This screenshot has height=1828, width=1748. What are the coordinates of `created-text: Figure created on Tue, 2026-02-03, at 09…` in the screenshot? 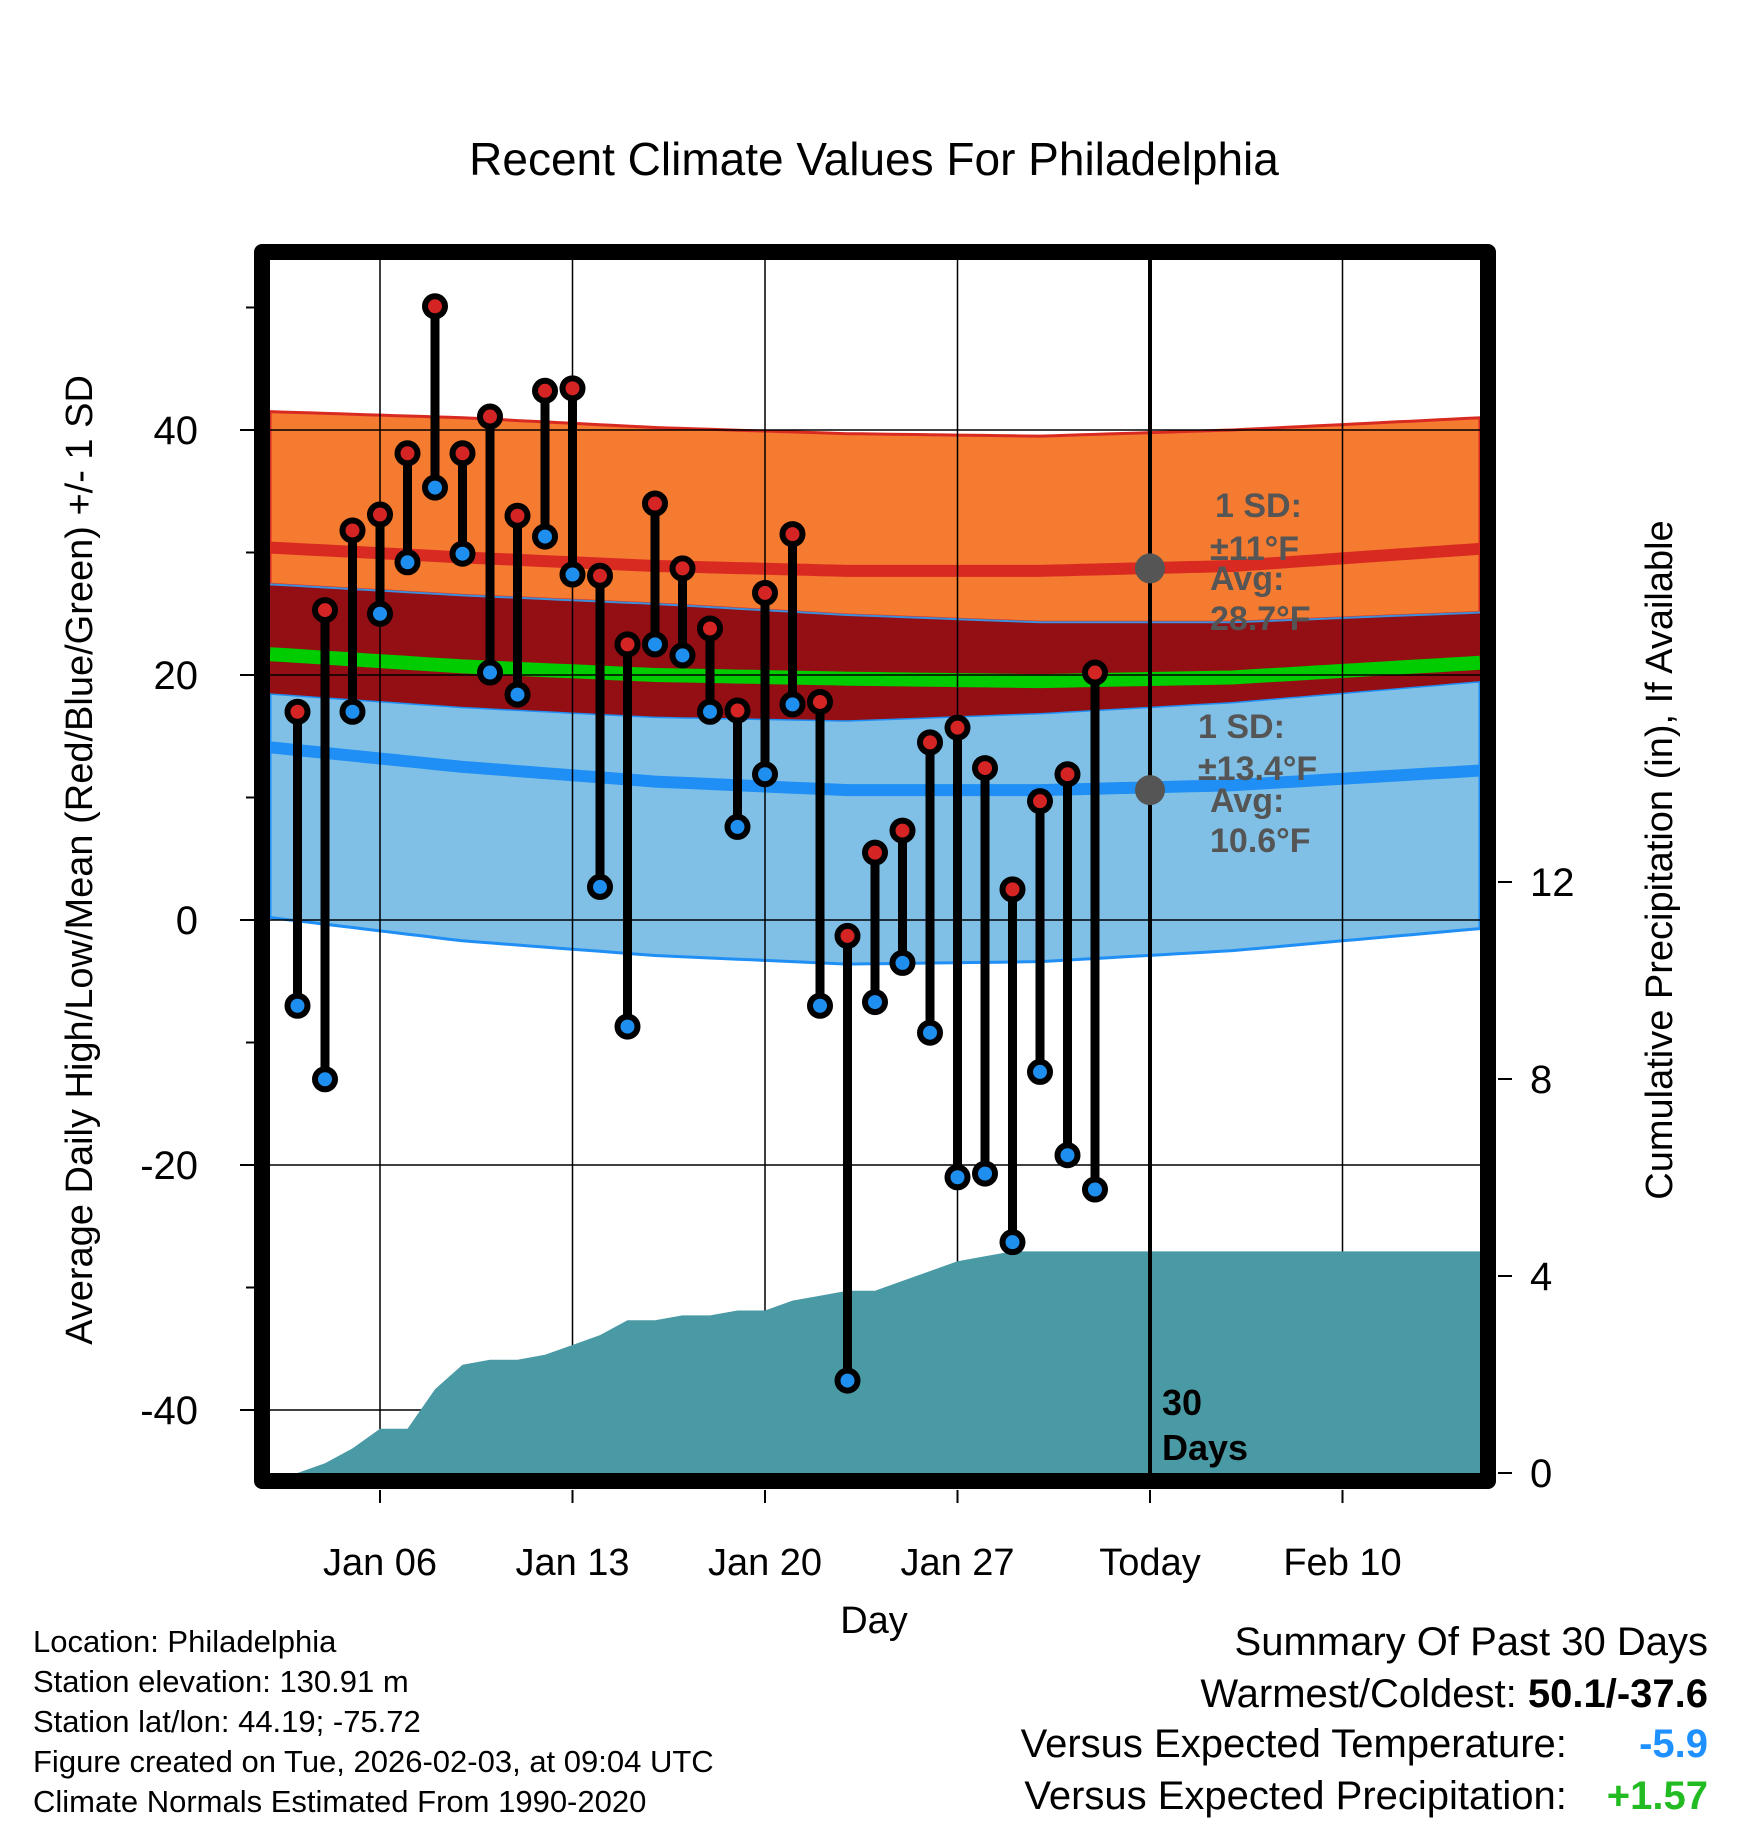 It's located at (373, 1761).